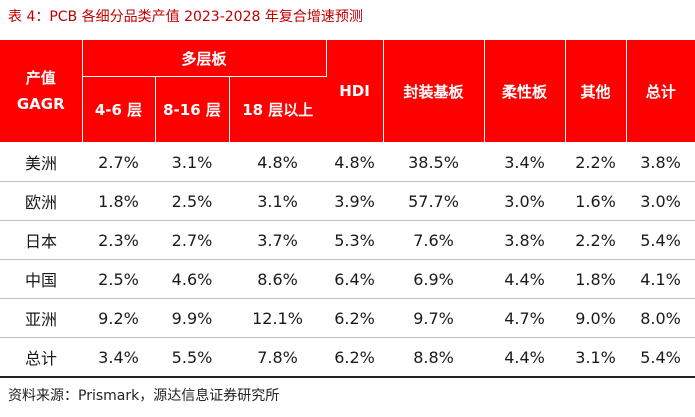 This screenshot has width=695, height=417. What do you see at coordinates (118, 318) in the screenshot?
I see `table-cell: 9.2%` at bounding box center [118, 318].